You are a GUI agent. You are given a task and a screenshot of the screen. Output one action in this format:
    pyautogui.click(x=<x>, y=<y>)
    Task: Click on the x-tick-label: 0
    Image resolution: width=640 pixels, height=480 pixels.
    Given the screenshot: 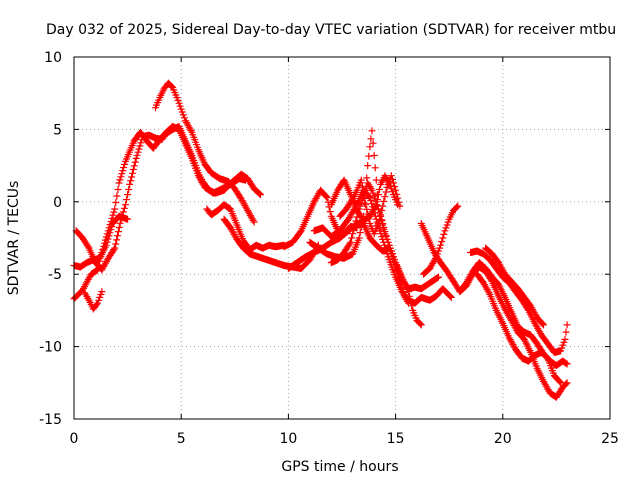 What is the action you would take?
    pyautogui.click(x=74, y=439)
    